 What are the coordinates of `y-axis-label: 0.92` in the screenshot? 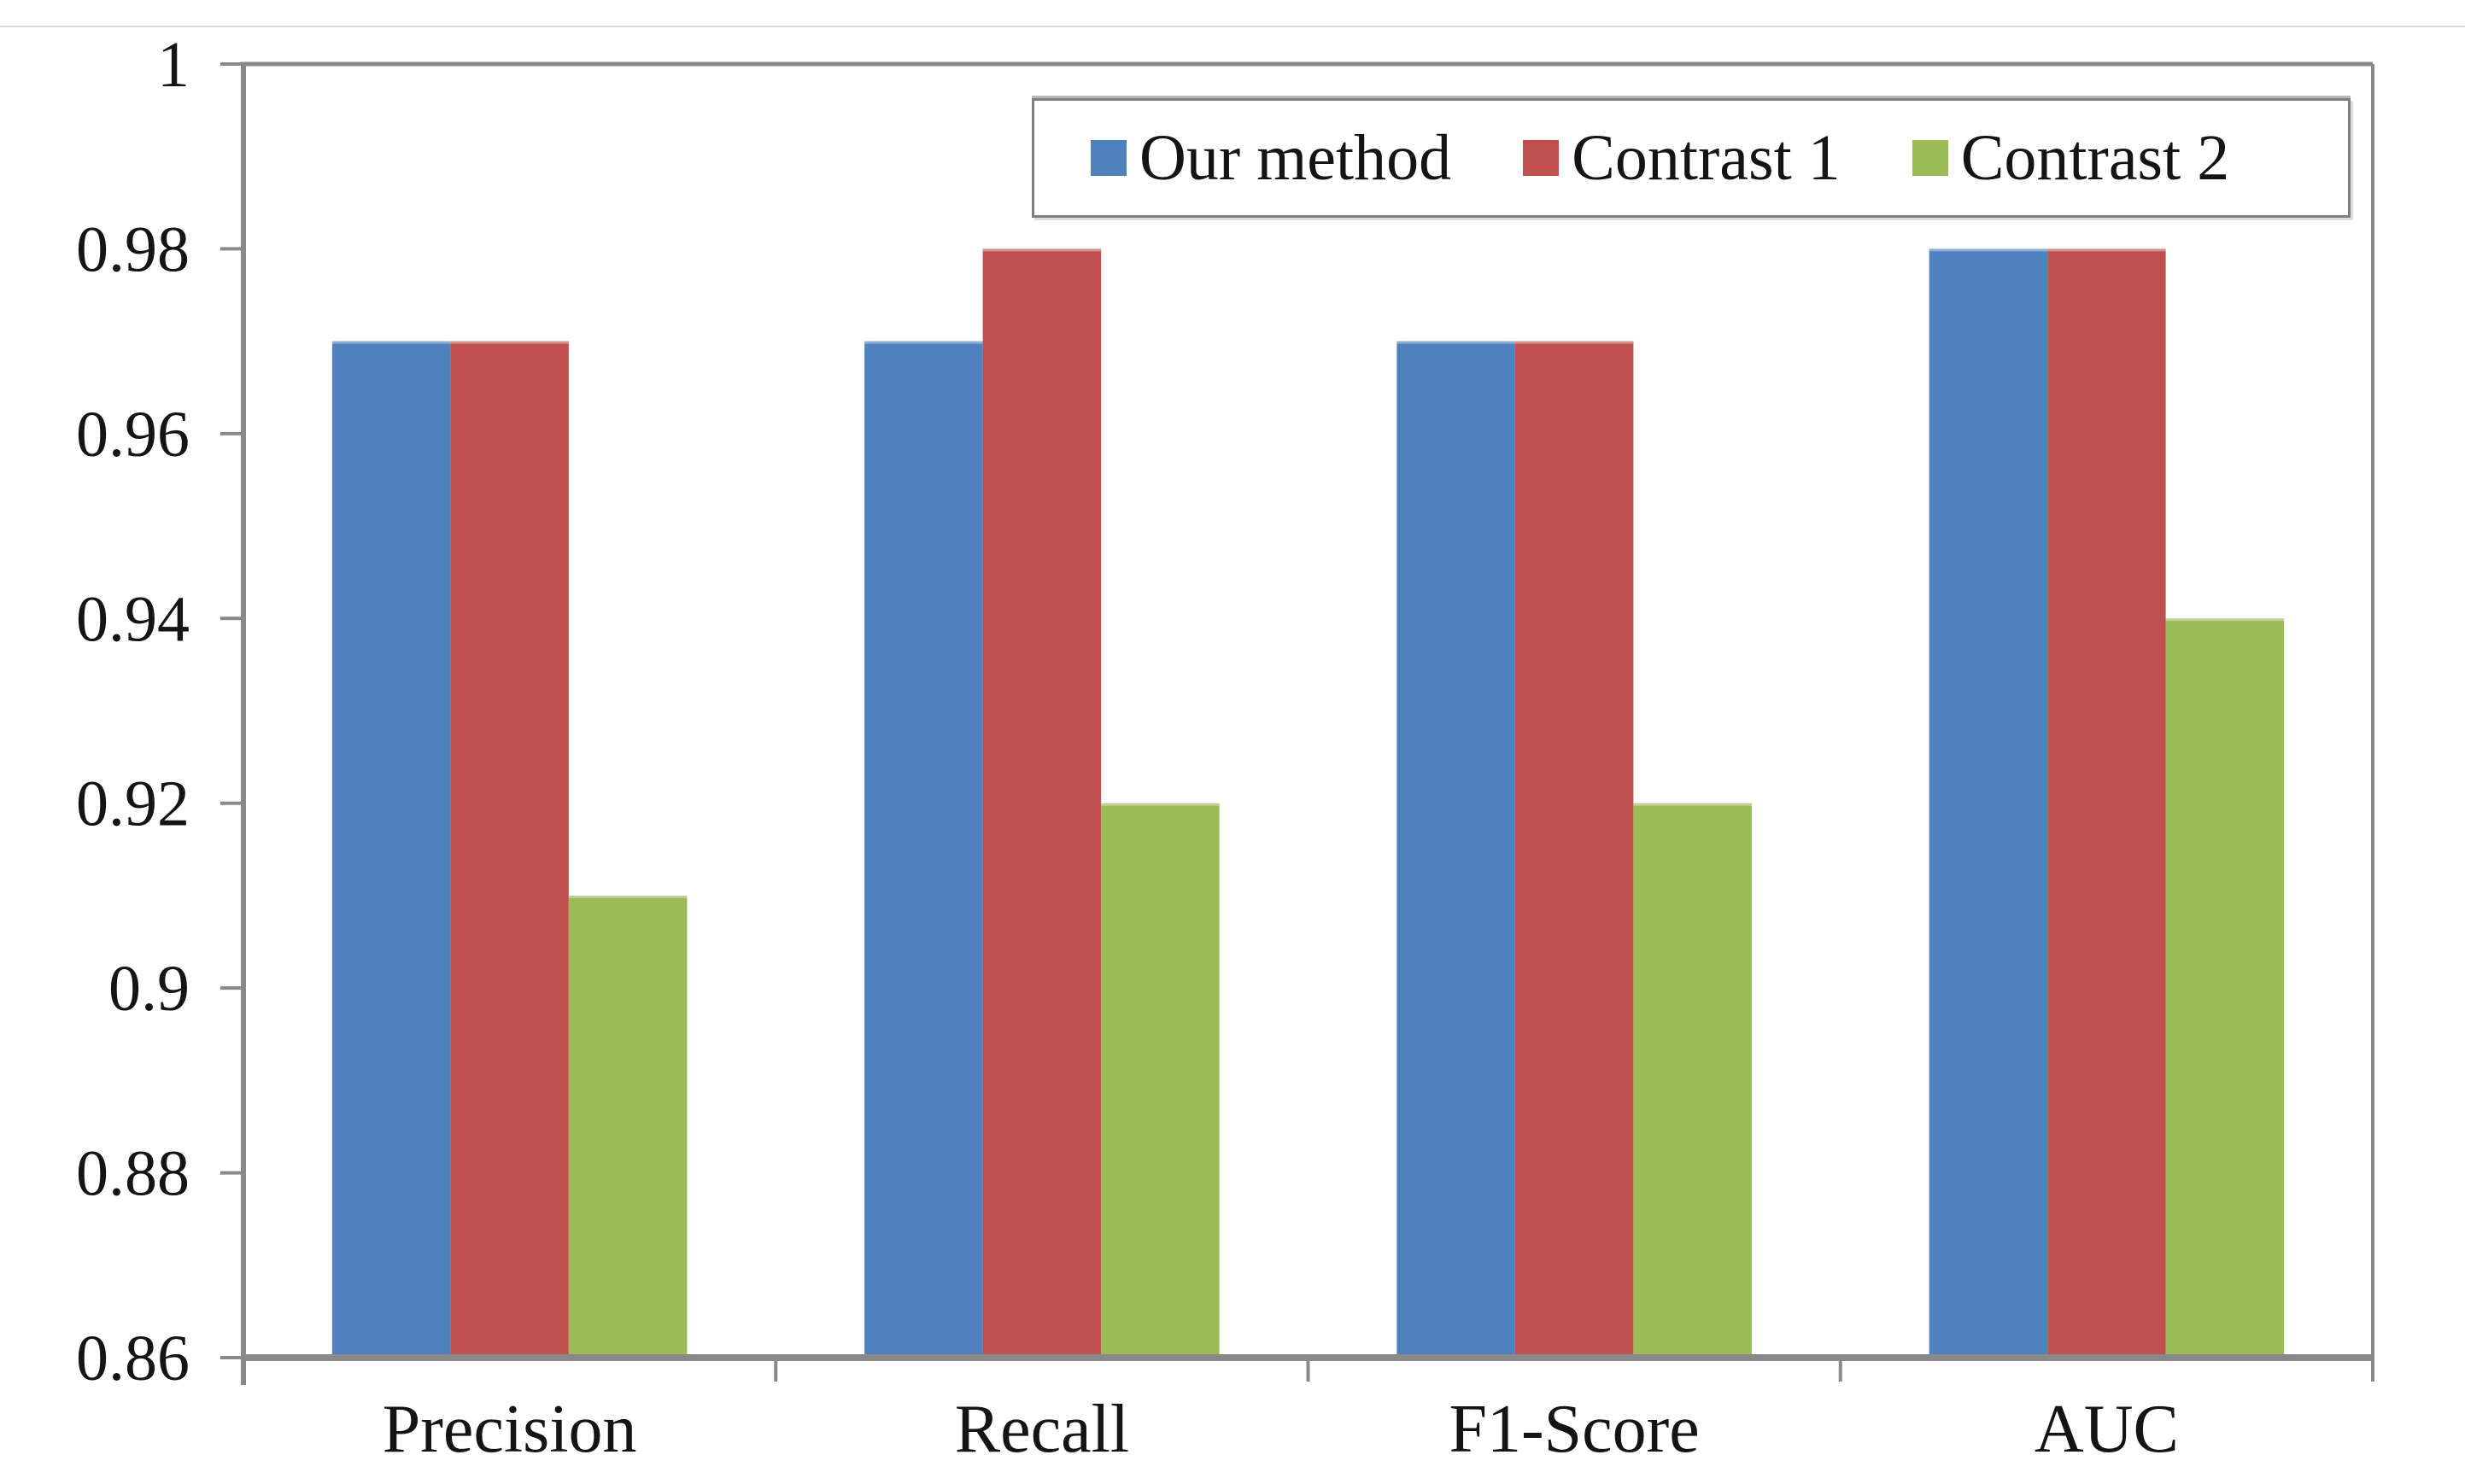 It's located at (133, 804).